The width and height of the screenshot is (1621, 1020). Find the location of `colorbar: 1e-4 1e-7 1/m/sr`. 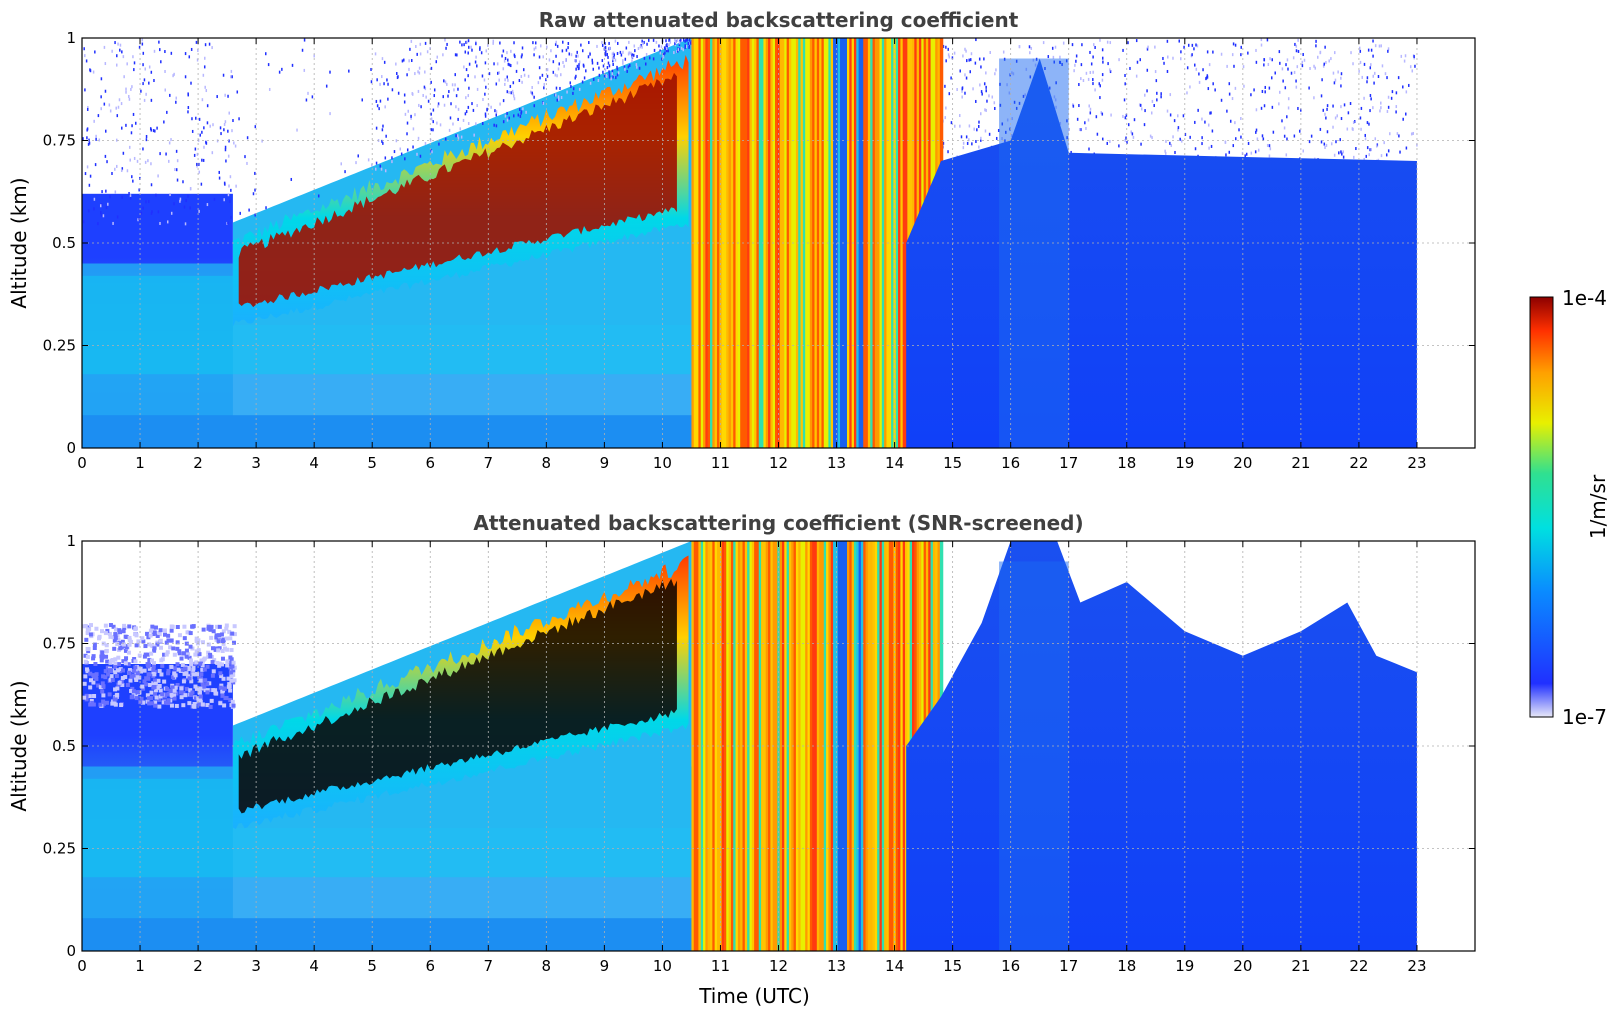

colorbar: 1e-4 1e-7 1/m/sr is located at coordinates (1569, 507).